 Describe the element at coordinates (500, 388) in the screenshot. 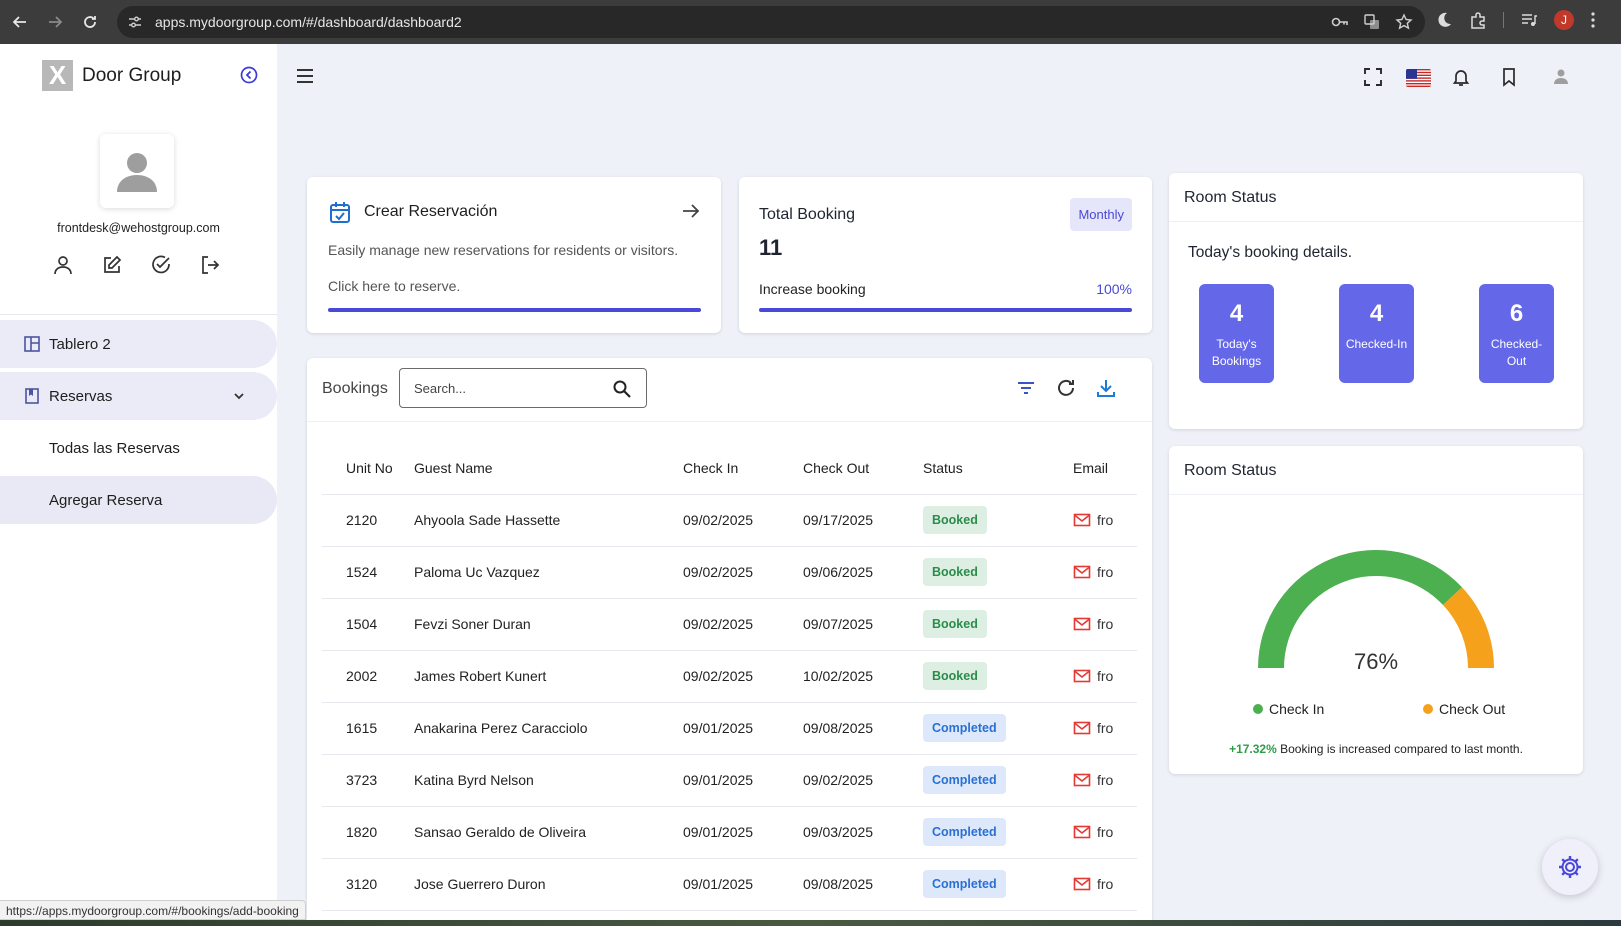

I see `search-input` at that location.